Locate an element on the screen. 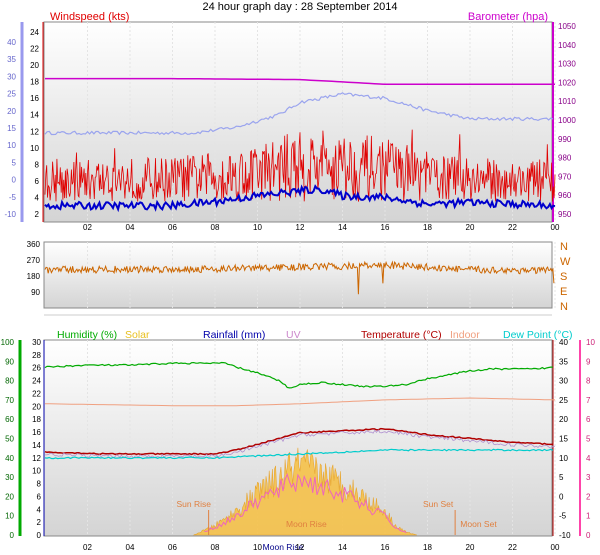 The height and width of the screenshot is (555, 600). y-tick-uv: 7 is located at coordinates (588, 400).